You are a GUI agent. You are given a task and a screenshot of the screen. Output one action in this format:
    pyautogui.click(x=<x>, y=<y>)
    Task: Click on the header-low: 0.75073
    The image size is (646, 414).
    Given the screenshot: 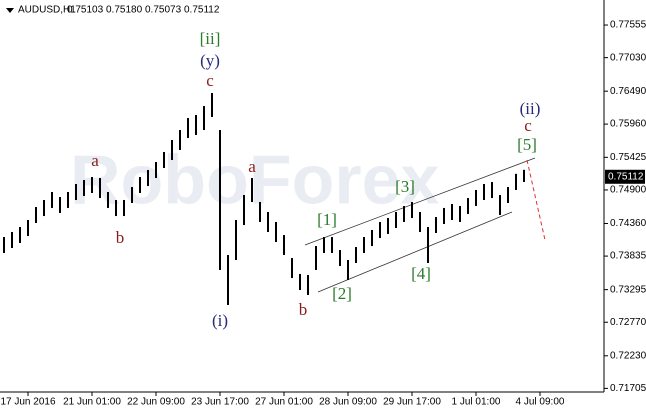 What is the action you would take?
    pyautogui.click(x=163, y=10)
    